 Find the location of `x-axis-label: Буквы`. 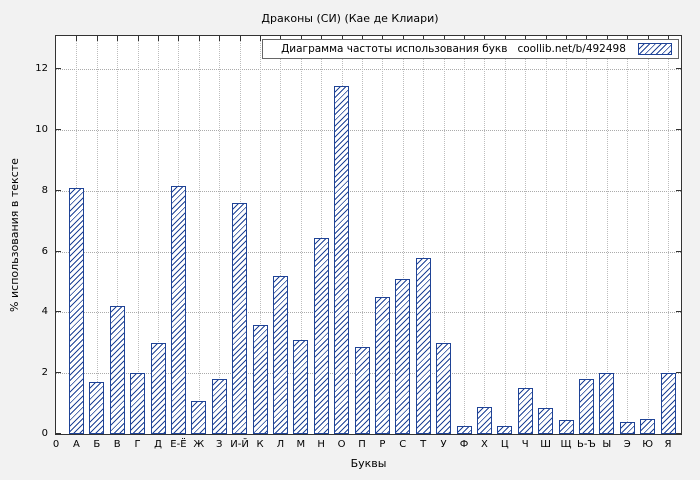

x-axis-label: Буквы is located at coordinates (368, 463).